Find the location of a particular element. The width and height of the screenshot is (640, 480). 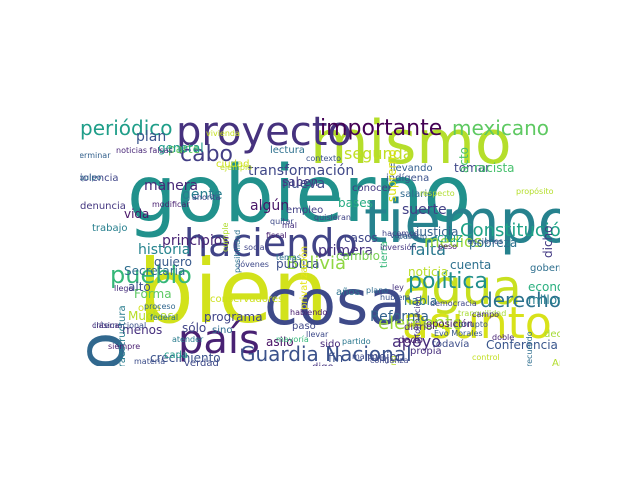

word-plan: plan is located at coordinates (151, 137).